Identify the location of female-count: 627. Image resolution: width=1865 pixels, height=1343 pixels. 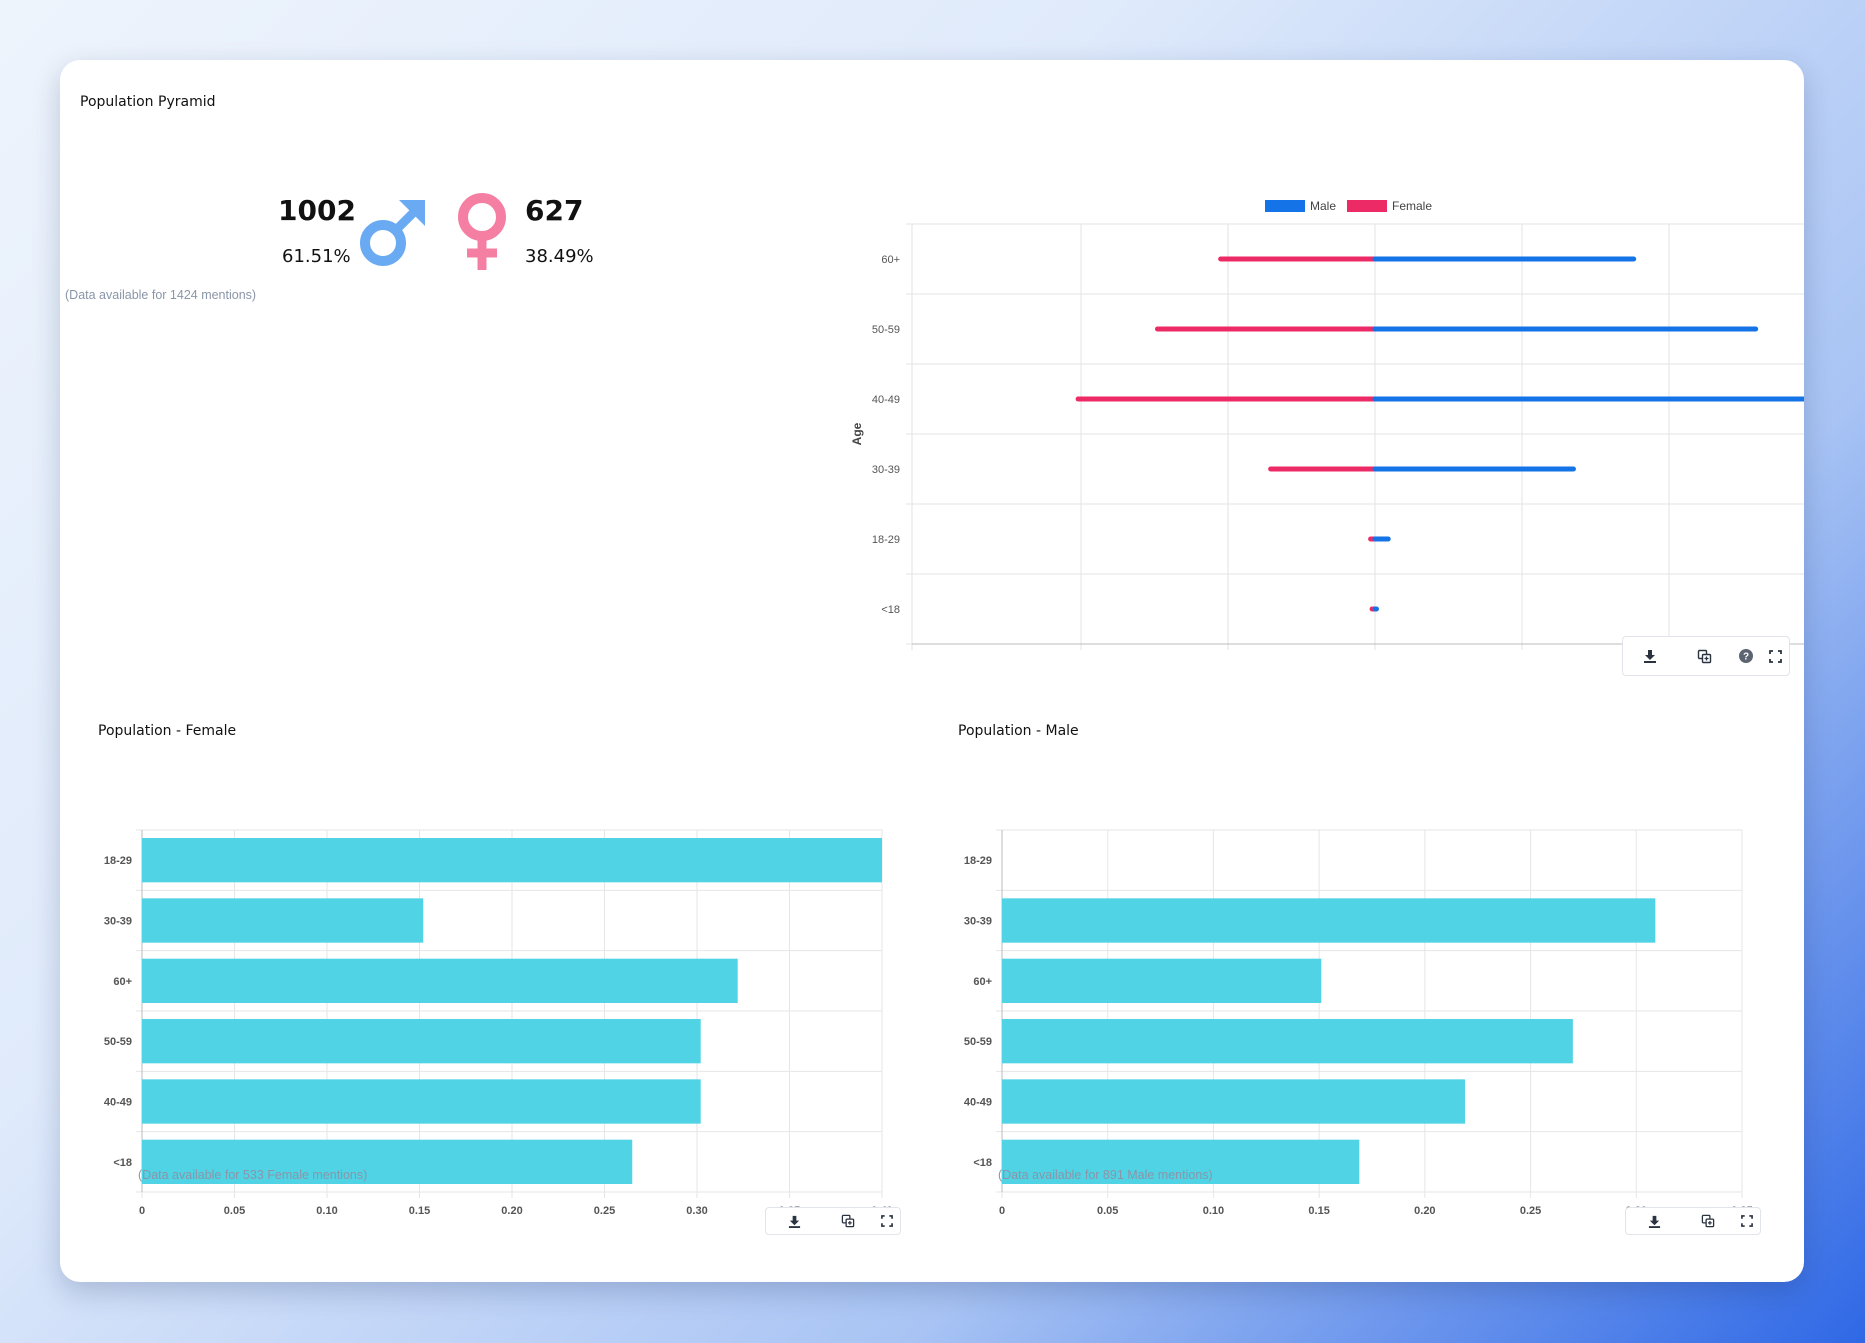
(554, 210).